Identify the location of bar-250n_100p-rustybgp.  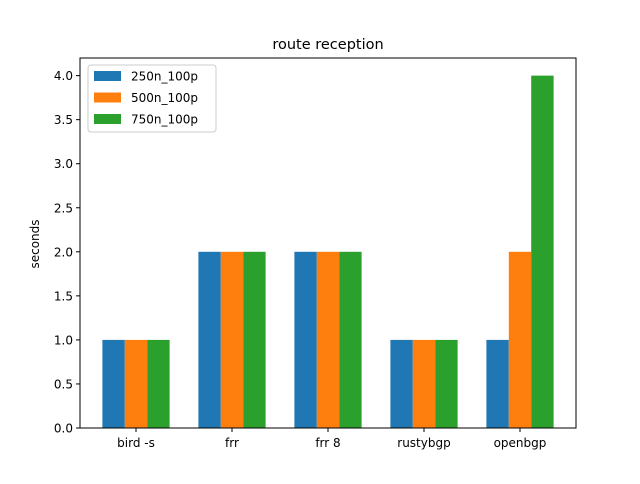
(401, 383).